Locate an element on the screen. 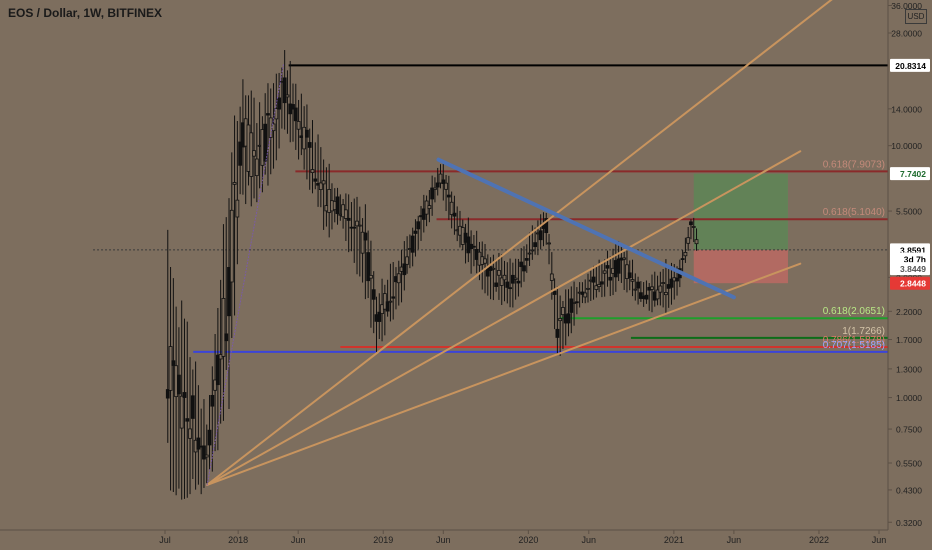 The image size is (932, 550). y-tick-label: 10.0000 is located at coordinates (906, 146).